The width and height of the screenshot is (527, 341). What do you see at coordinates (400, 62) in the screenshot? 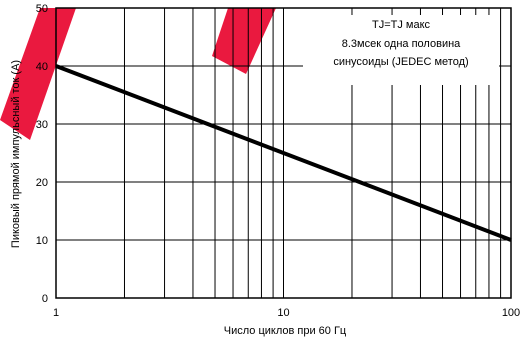
I see `annotation-line3: синусоиды (JEDEC метод)` at bounding box center [400, 62].